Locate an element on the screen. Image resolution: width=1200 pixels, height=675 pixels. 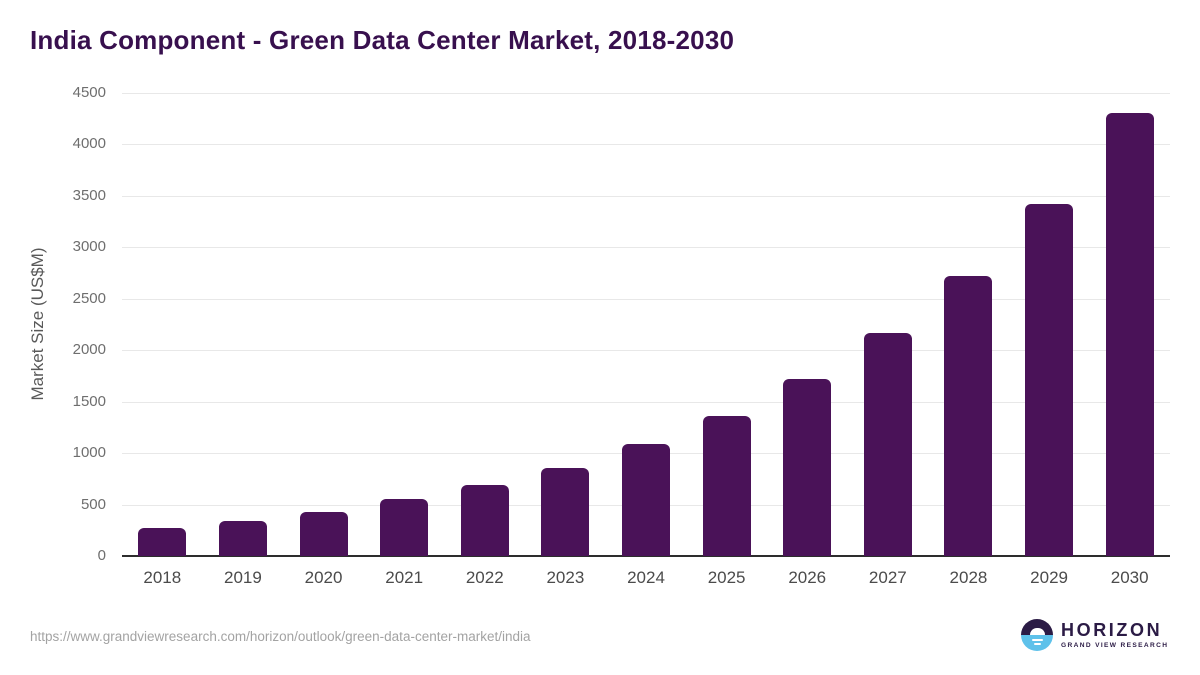
x-tick-label-2023: 2023 is located at coordinates (565, 577).